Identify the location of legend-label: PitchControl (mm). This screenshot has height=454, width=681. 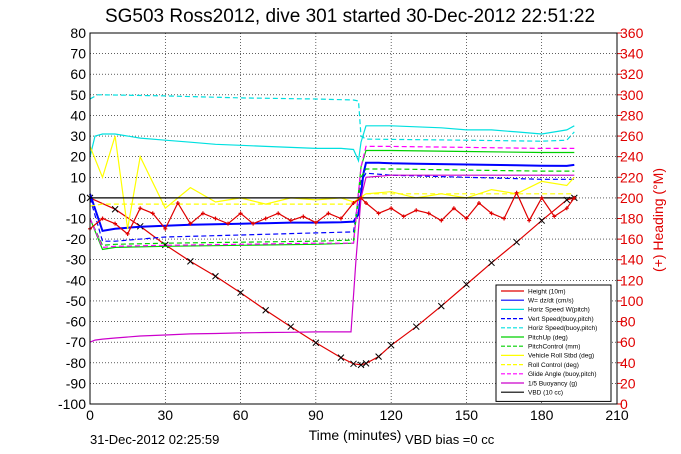
(554, 347).